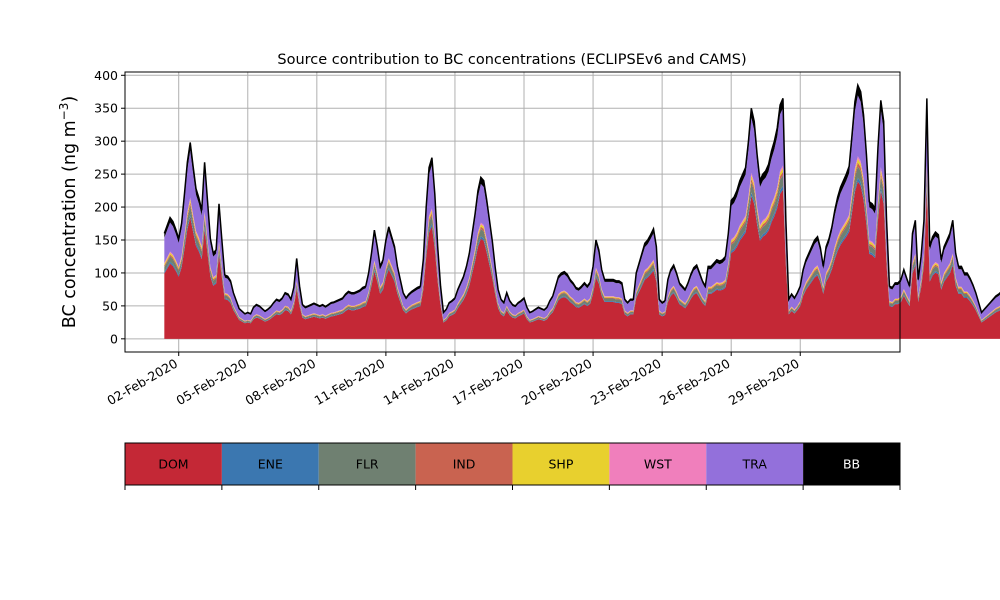  What do you see at coordinates (106, 207) in the screenshot?
I see `y-tick-label: 200` at bounding box center [106, 207].